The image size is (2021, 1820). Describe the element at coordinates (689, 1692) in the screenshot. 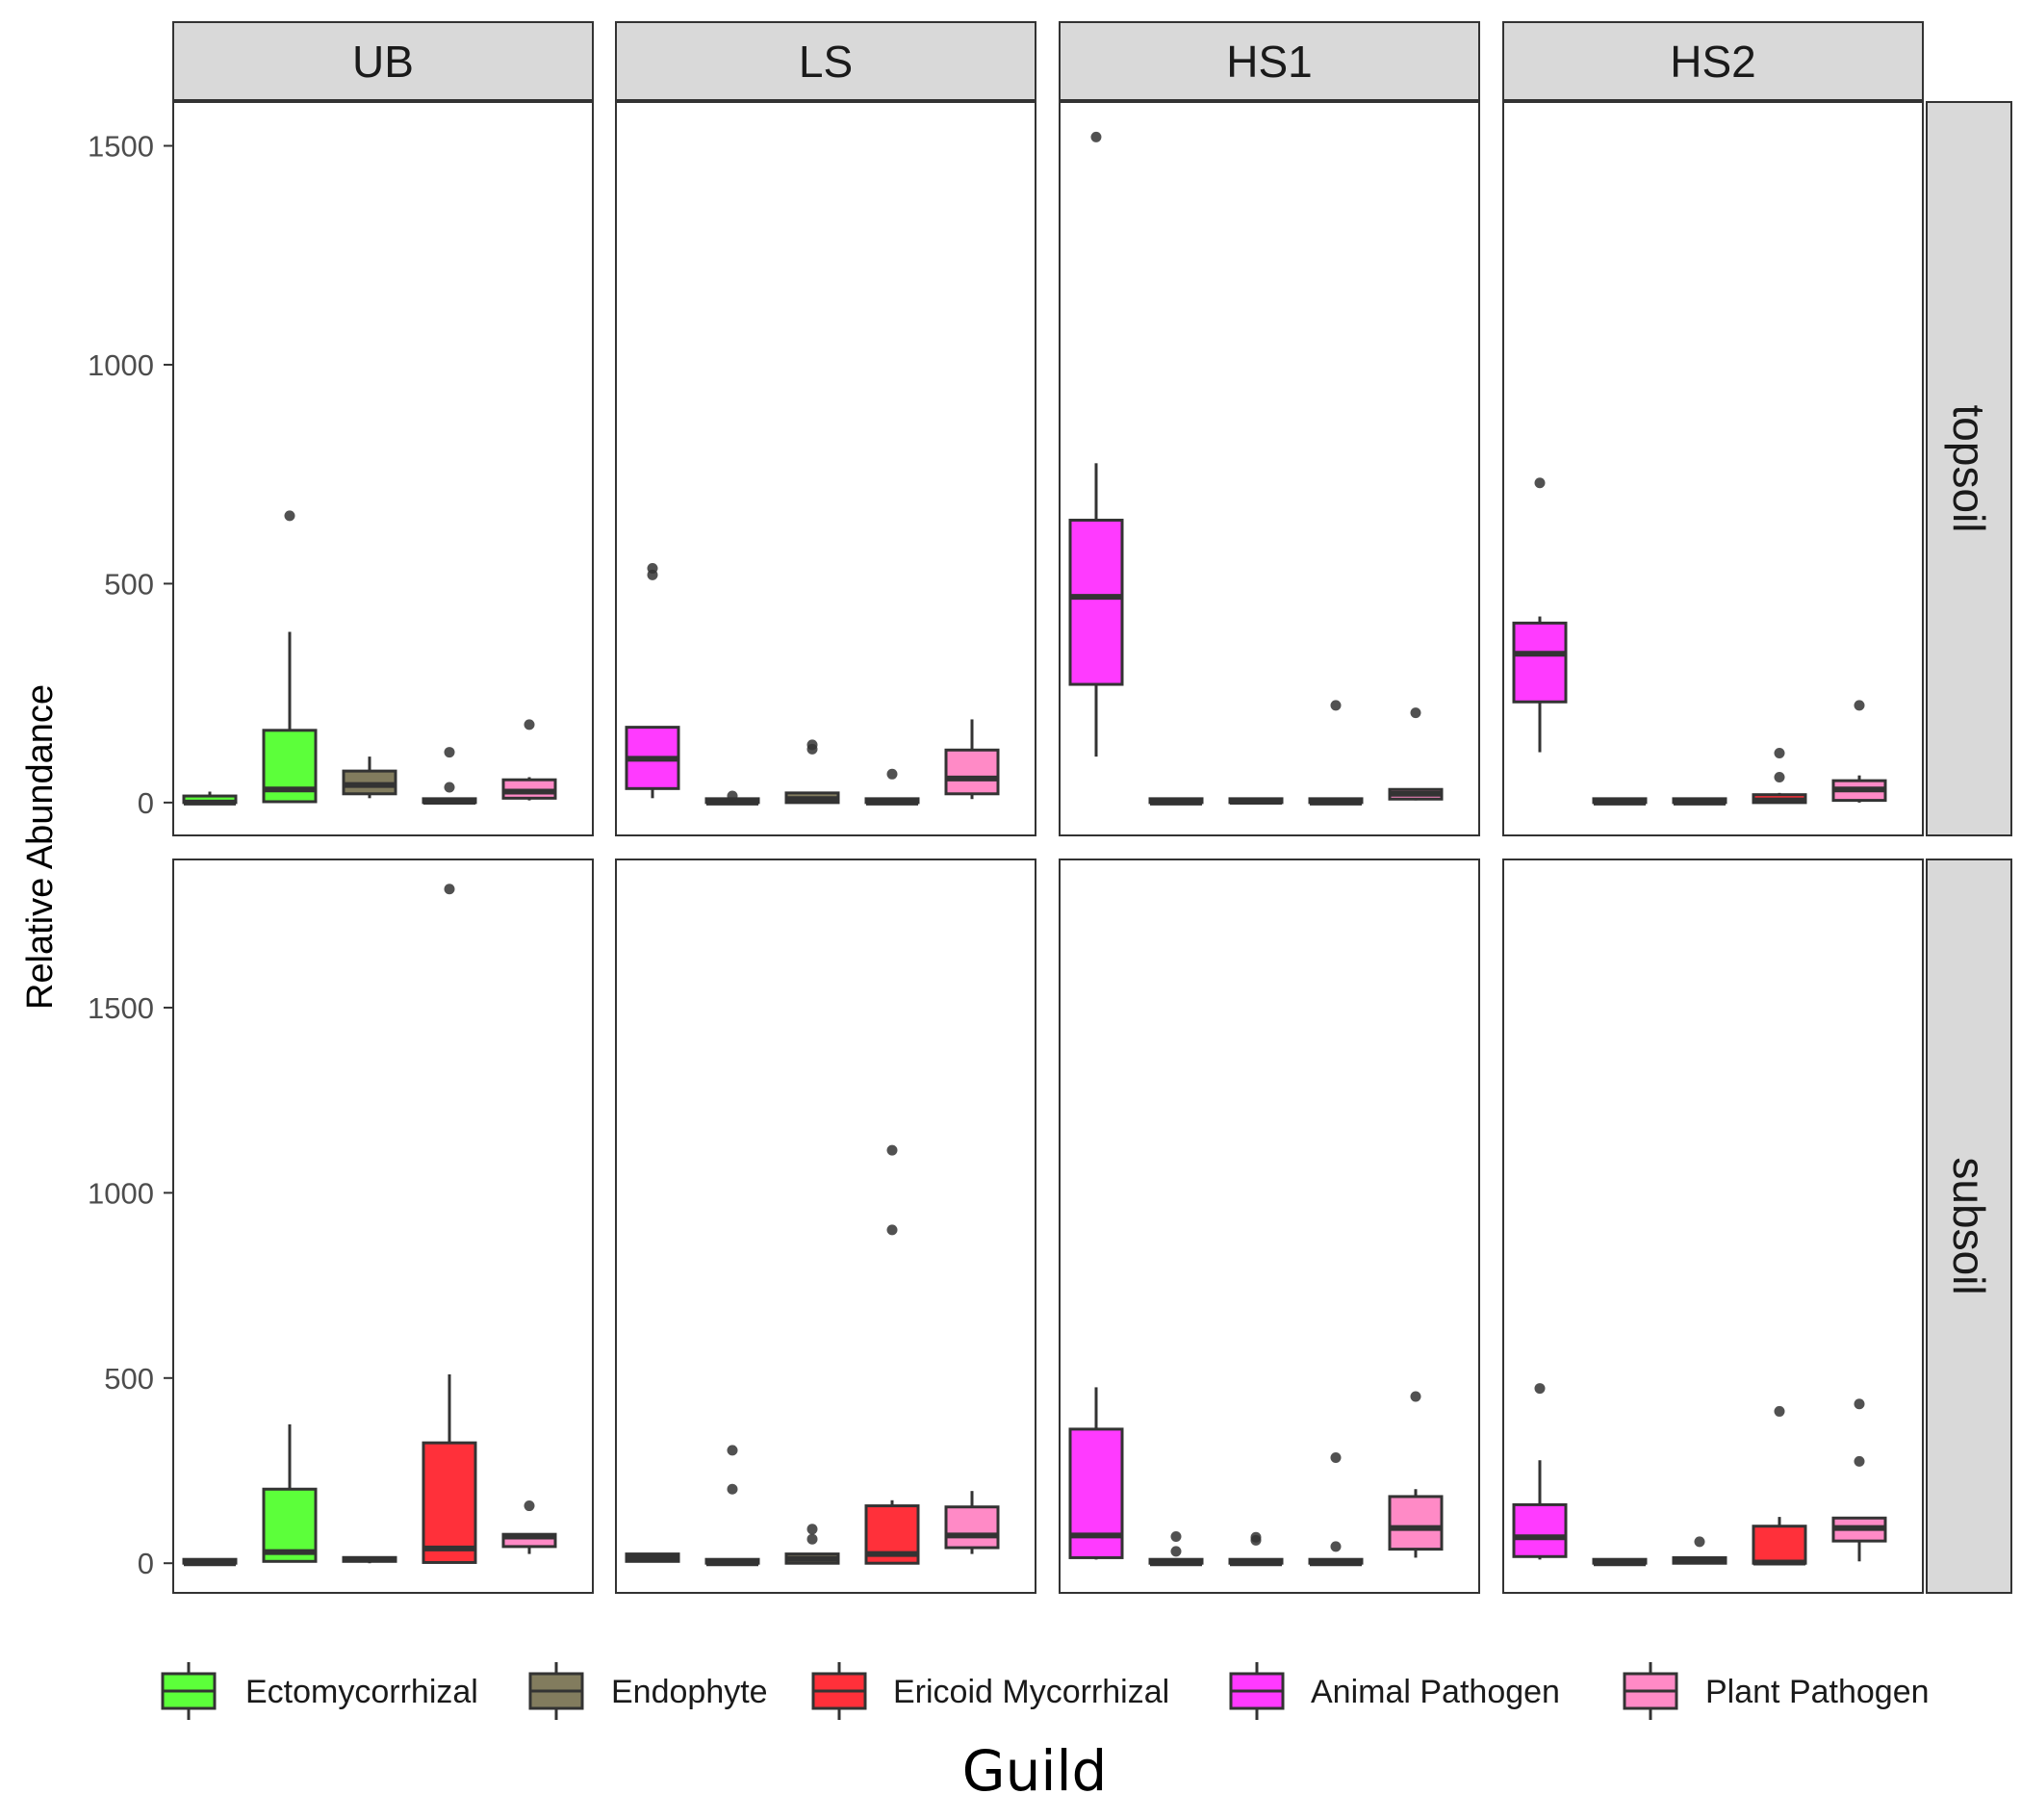

I see `legend-label: Endophyte` at that location.